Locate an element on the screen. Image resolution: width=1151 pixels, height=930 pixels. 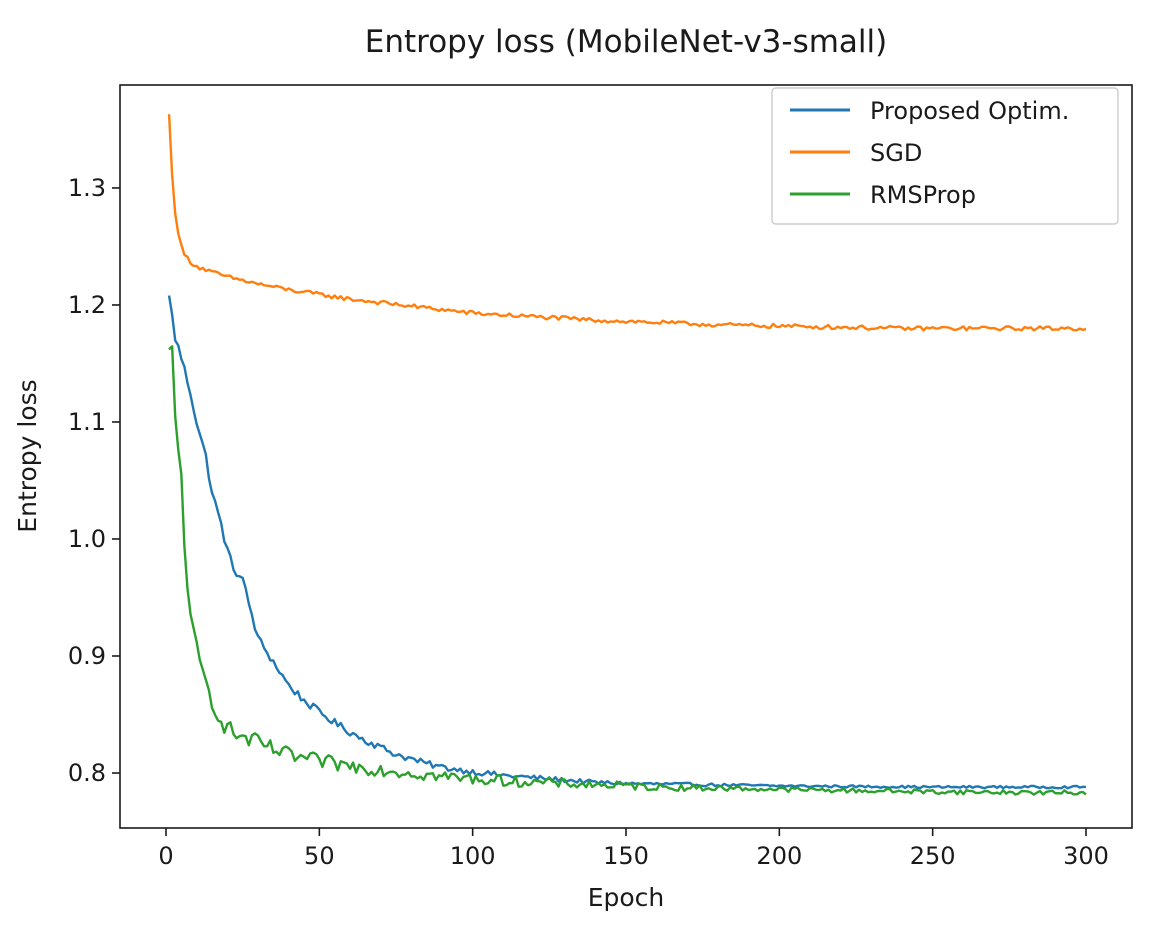
x-axis-ticks: 0 50 100 150 200 250 300 is located at coordinates (633, 849).